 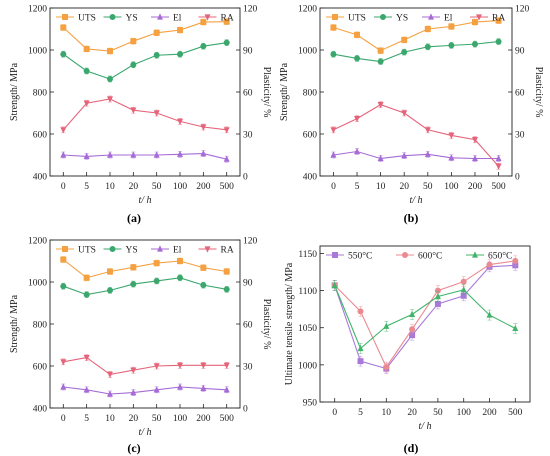 What do you see at coordinates (411, 448) in the screenshot?
I see `panel-d-caption: (d)` at bounding box center [411, 448].